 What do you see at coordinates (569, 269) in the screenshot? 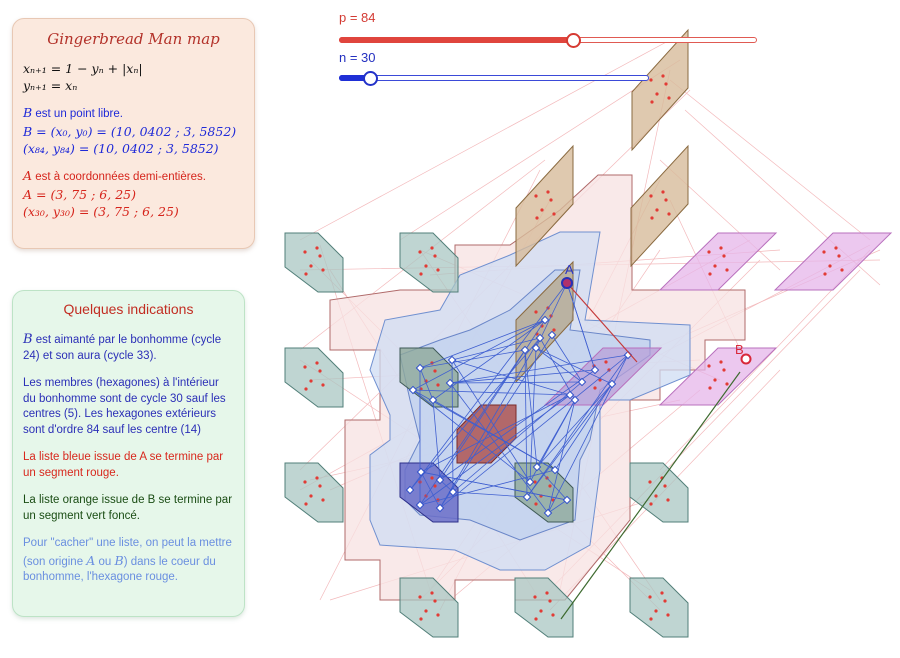
I see `point-a-label: A` at bounding box center [569, 269].